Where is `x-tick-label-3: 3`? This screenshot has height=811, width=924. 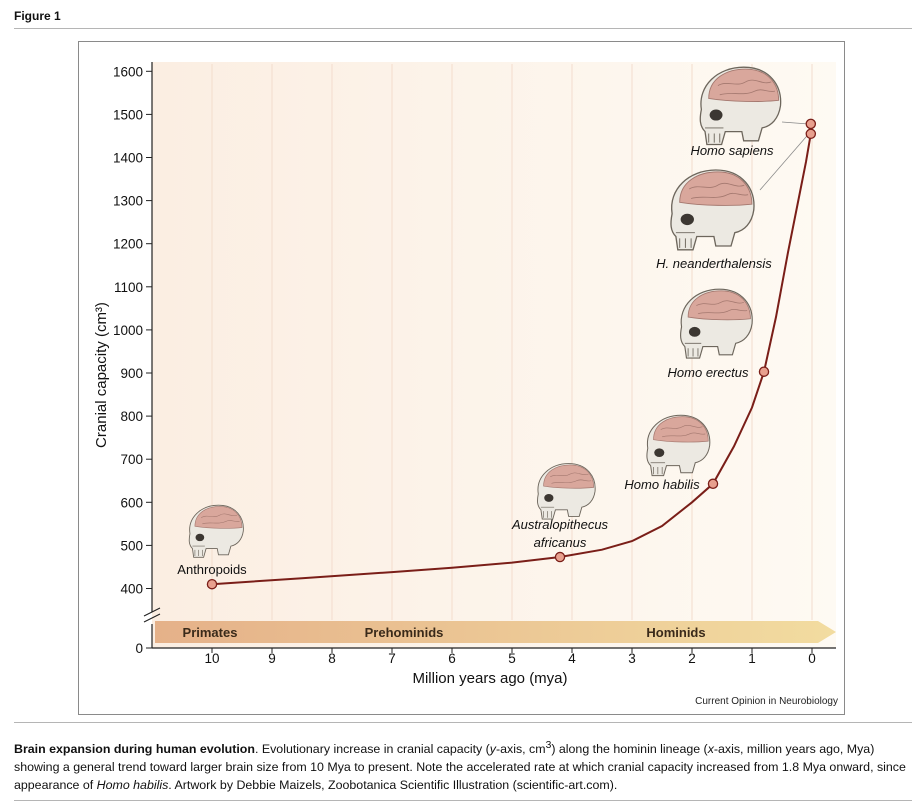 x-tick-label-3: 3 is located at coordinates (632, 658).